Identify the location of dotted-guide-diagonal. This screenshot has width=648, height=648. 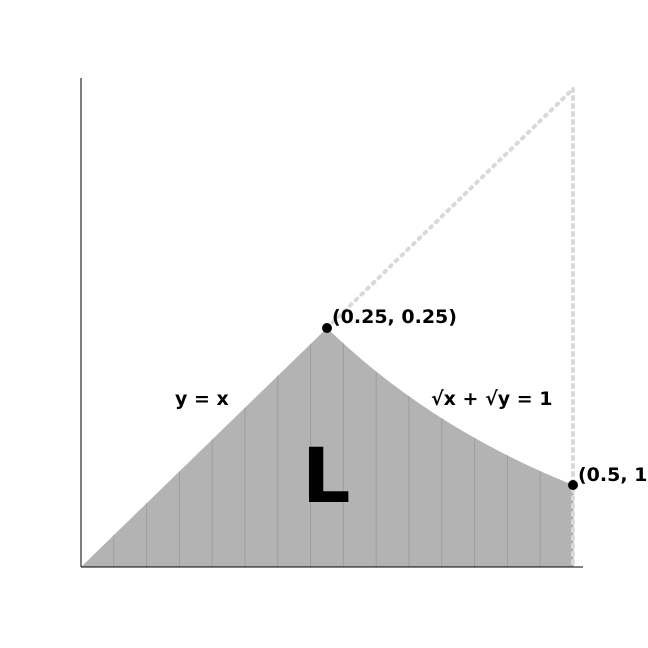
(450, 208).